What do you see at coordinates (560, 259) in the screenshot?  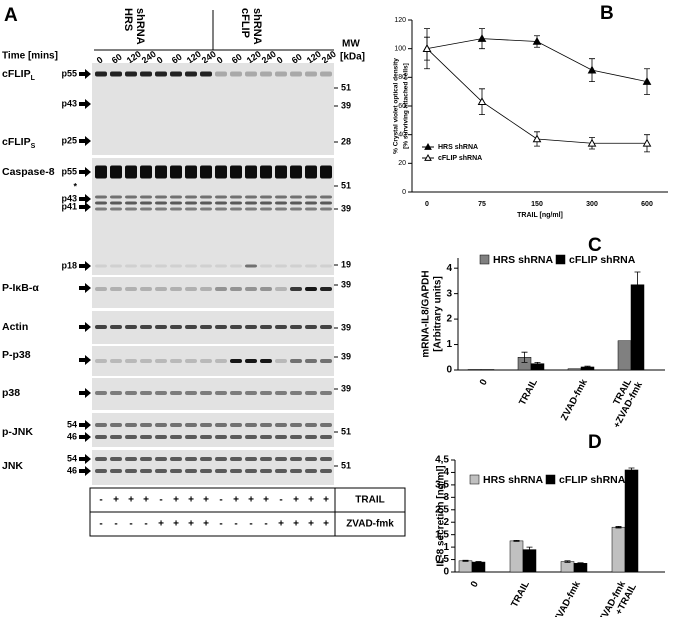 I see `legend-swatch` at bounding box center [560, 259].